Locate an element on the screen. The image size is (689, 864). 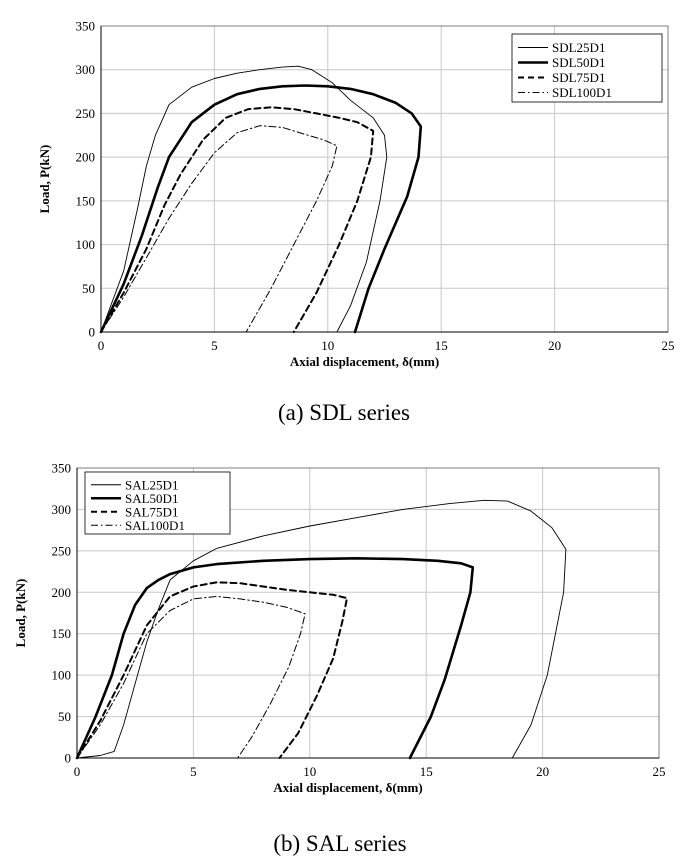
legend-label: SAL75D1 is located at coordinates (151, 511).